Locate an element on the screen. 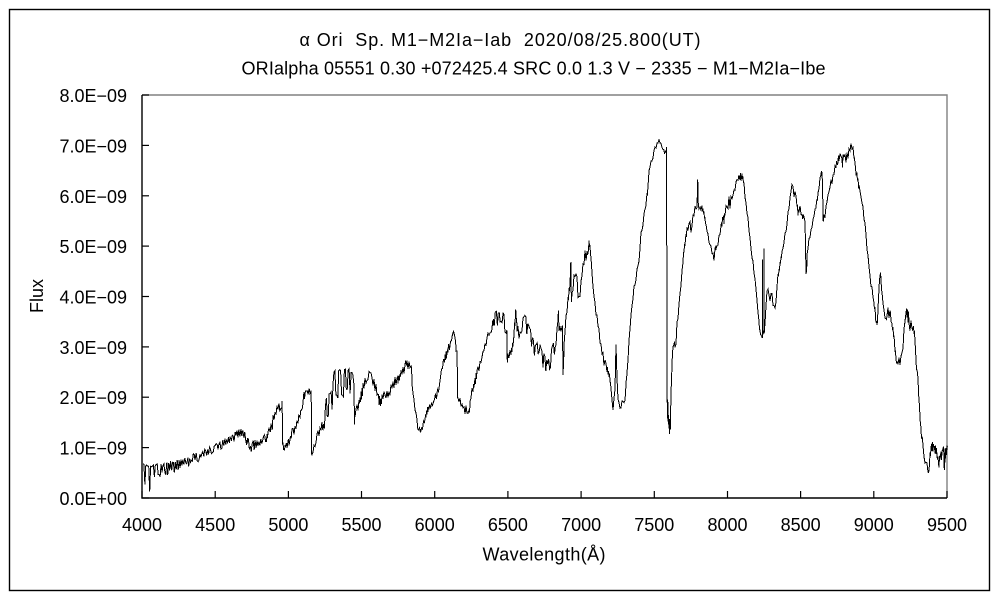 Image resolution: width=1000 pixels, height=600 pixels. svg-text: 5500 is located at coordinates (361, 525).